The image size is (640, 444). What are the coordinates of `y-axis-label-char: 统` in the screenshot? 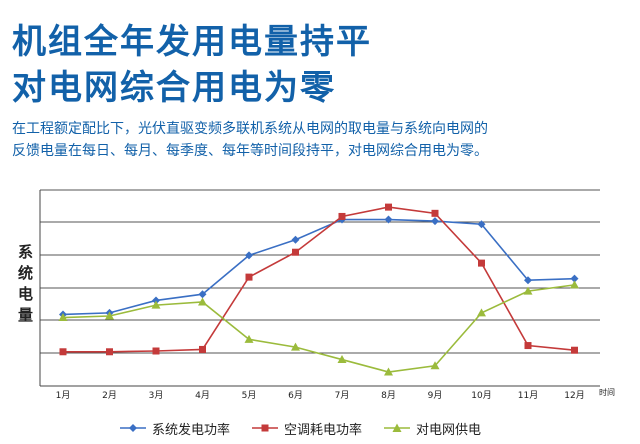 It's located at (26, 273).